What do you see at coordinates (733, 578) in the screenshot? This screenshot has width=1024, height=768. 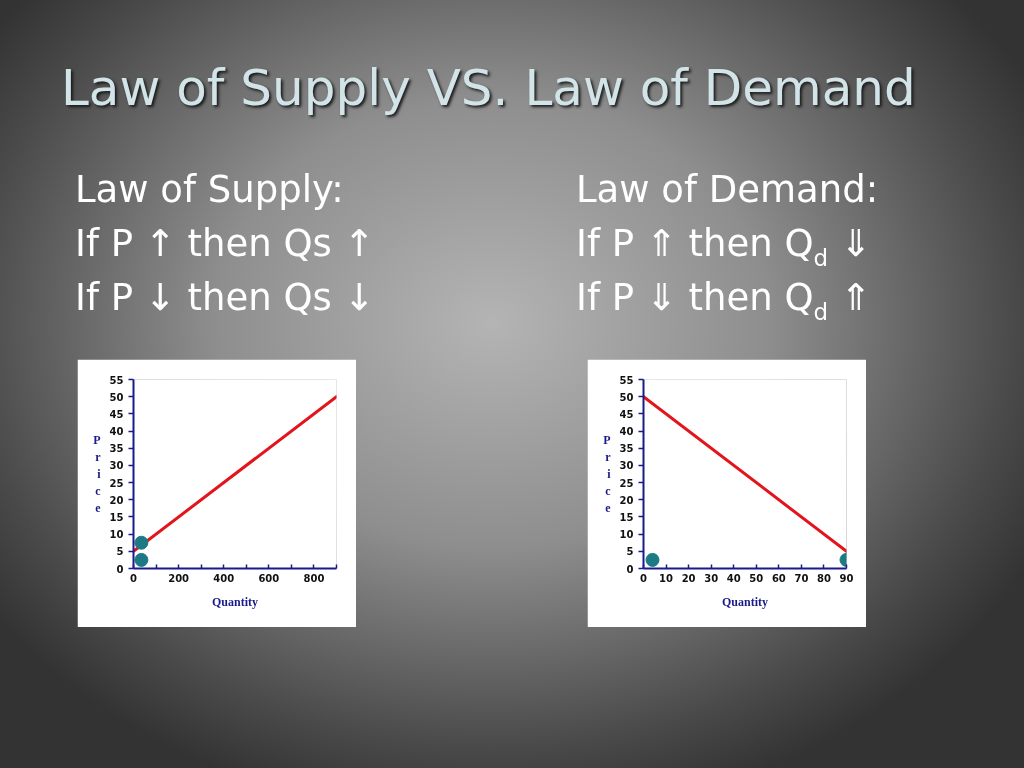 I see `x-tick-label: 40` at bounding box center [733, 578].